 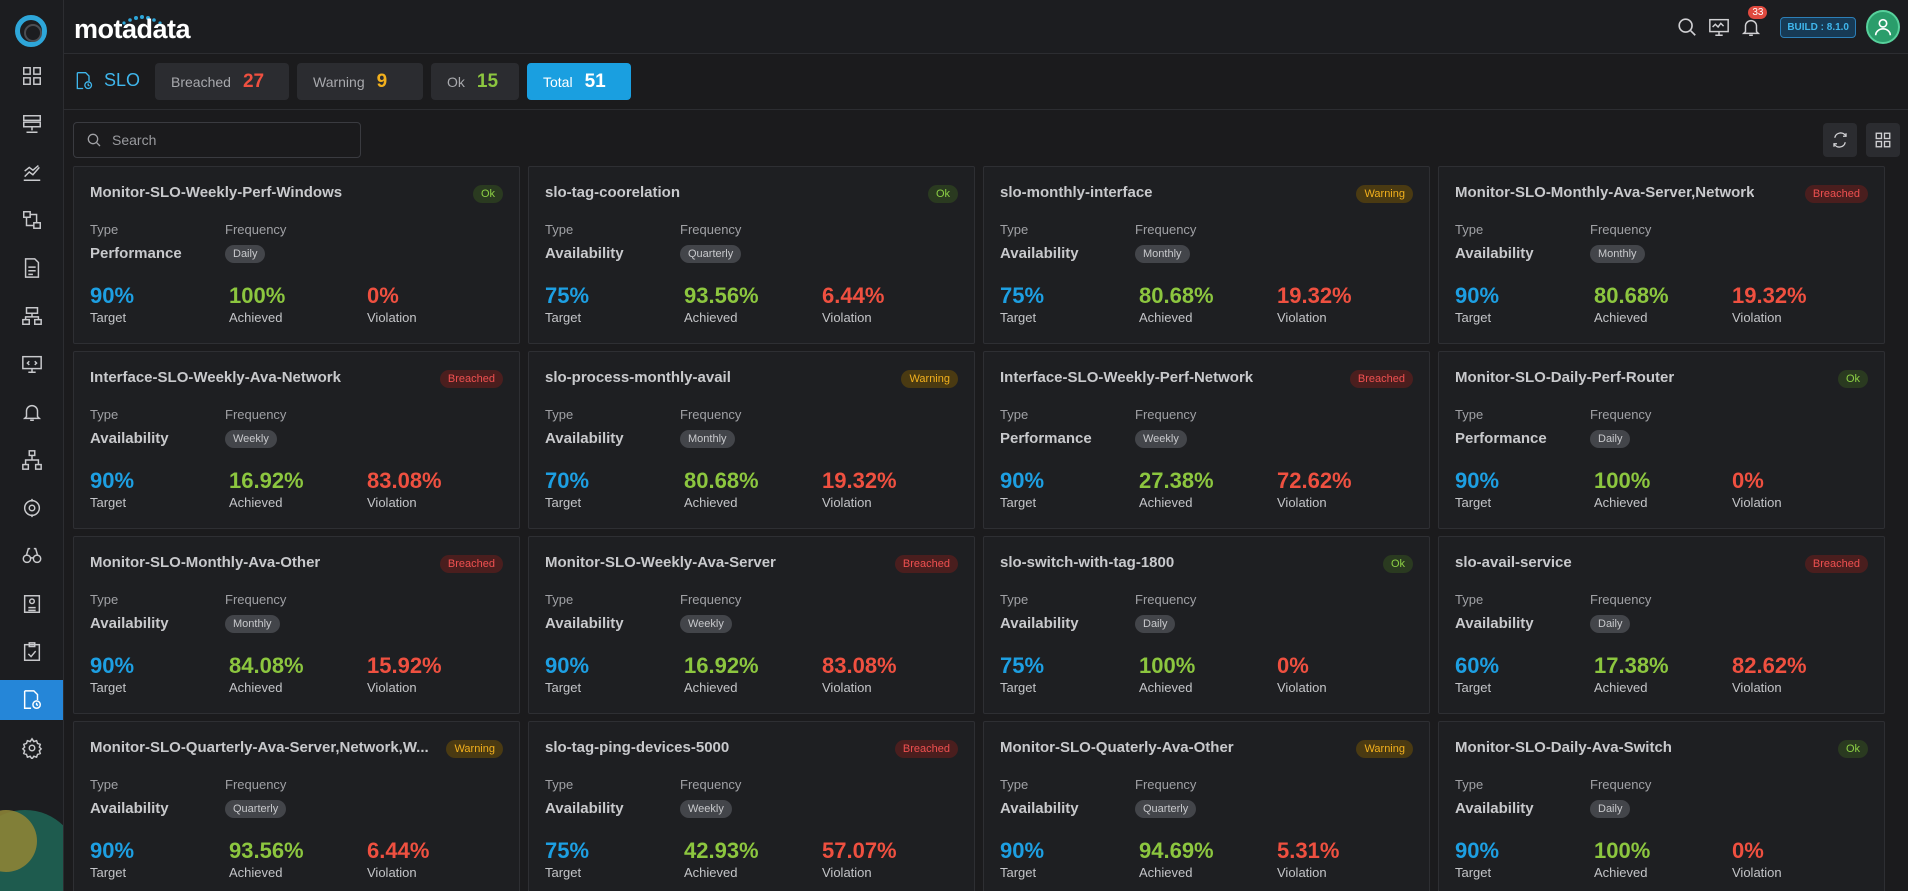 I want to click on slo-card-title: Interface-SLO-Weekly-Perf-Network, so click(x=1127, y=377).